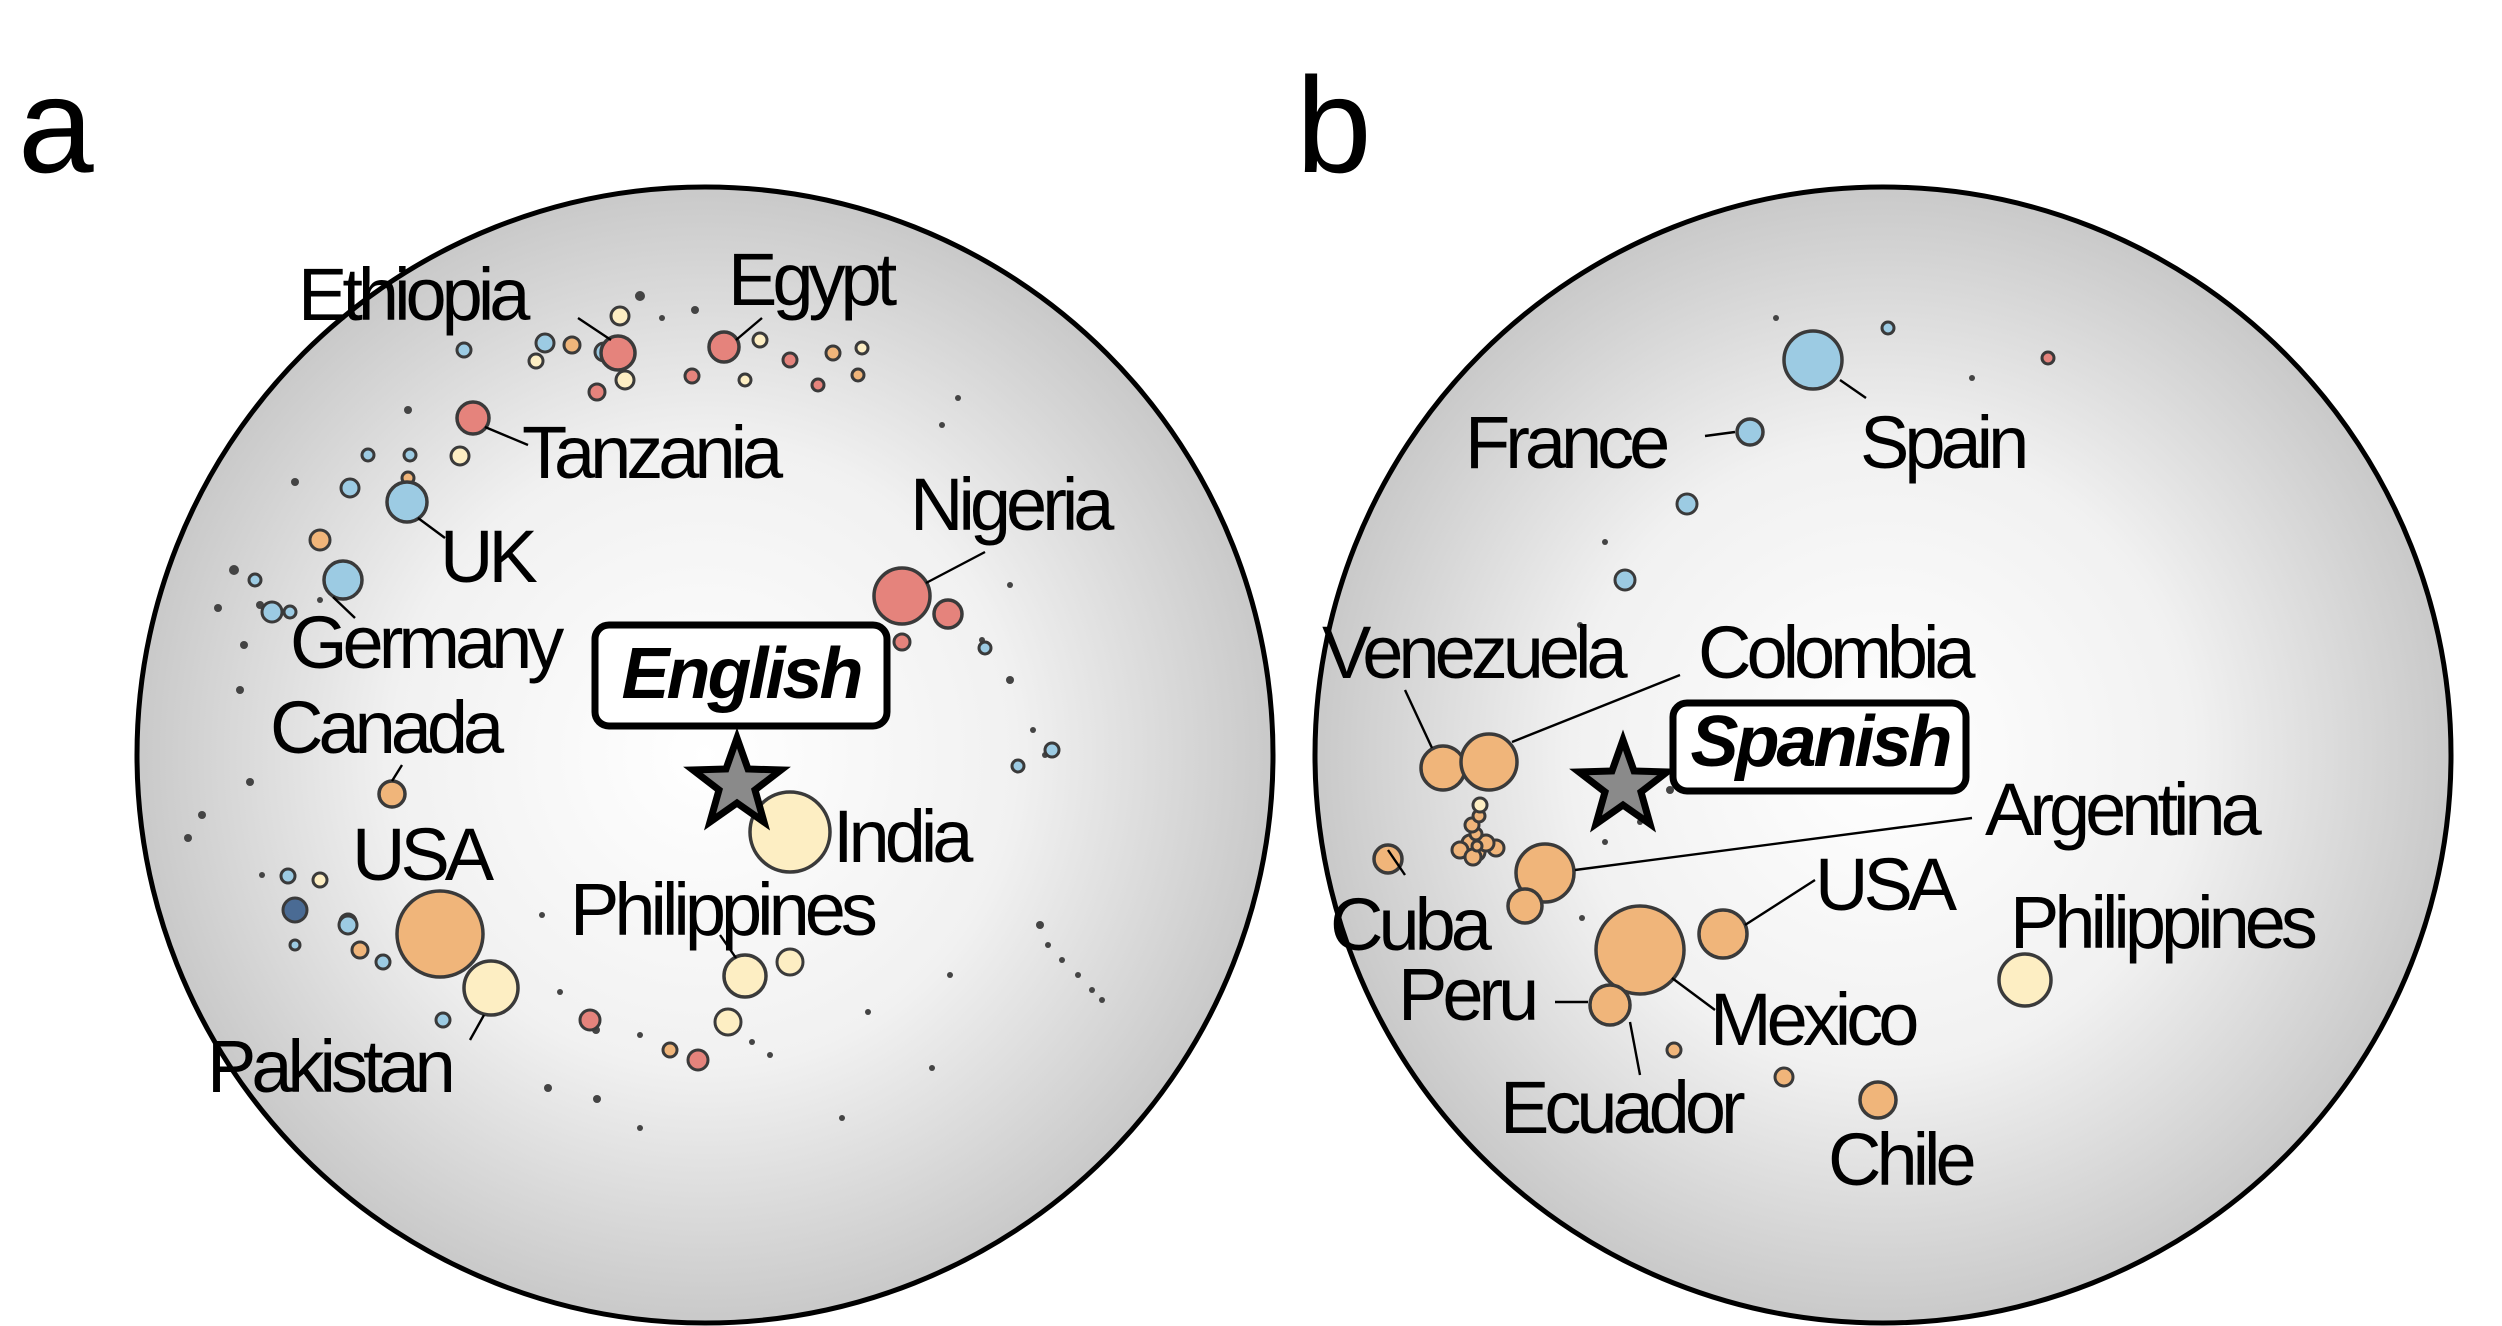 The image size is (2502, 1326). What do you see at coordinates (473, 418) in the screenshot?
I see `bubble-tanzania` at bounding box center [473, 418].